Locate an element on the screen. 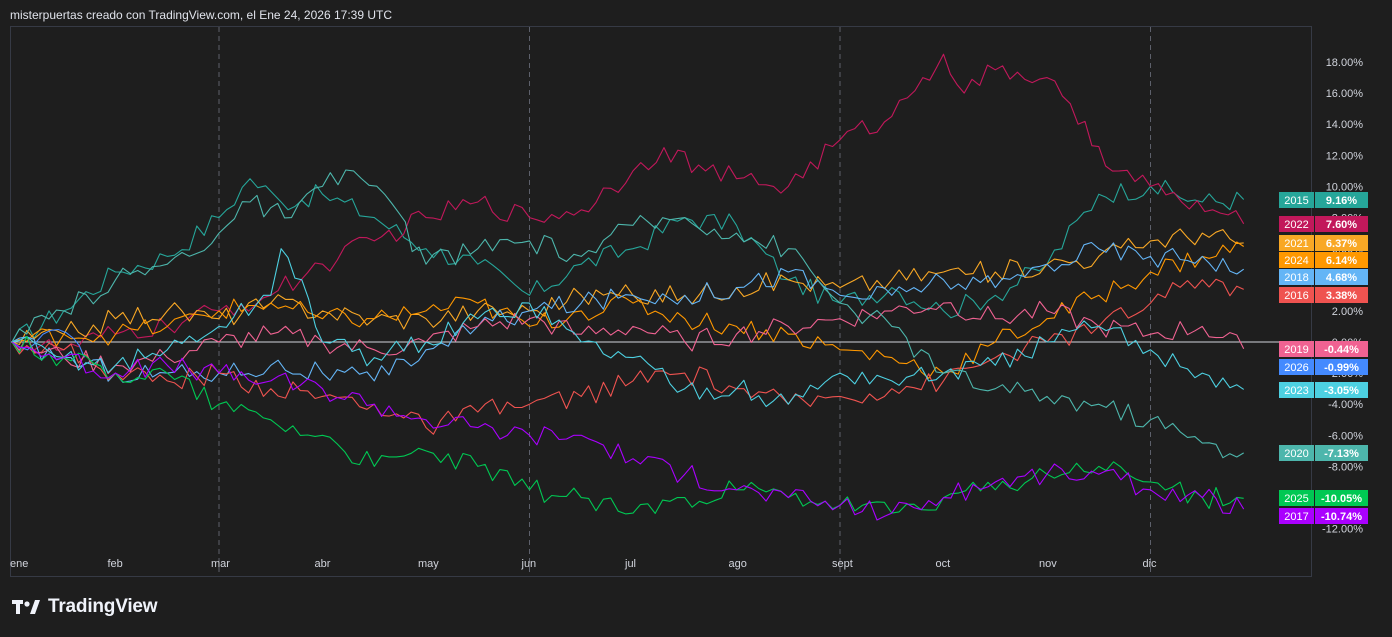 The width and height of the screenshot is (1392, 637). series-value-label: -10.05% is located at coordinates (1341, 499).